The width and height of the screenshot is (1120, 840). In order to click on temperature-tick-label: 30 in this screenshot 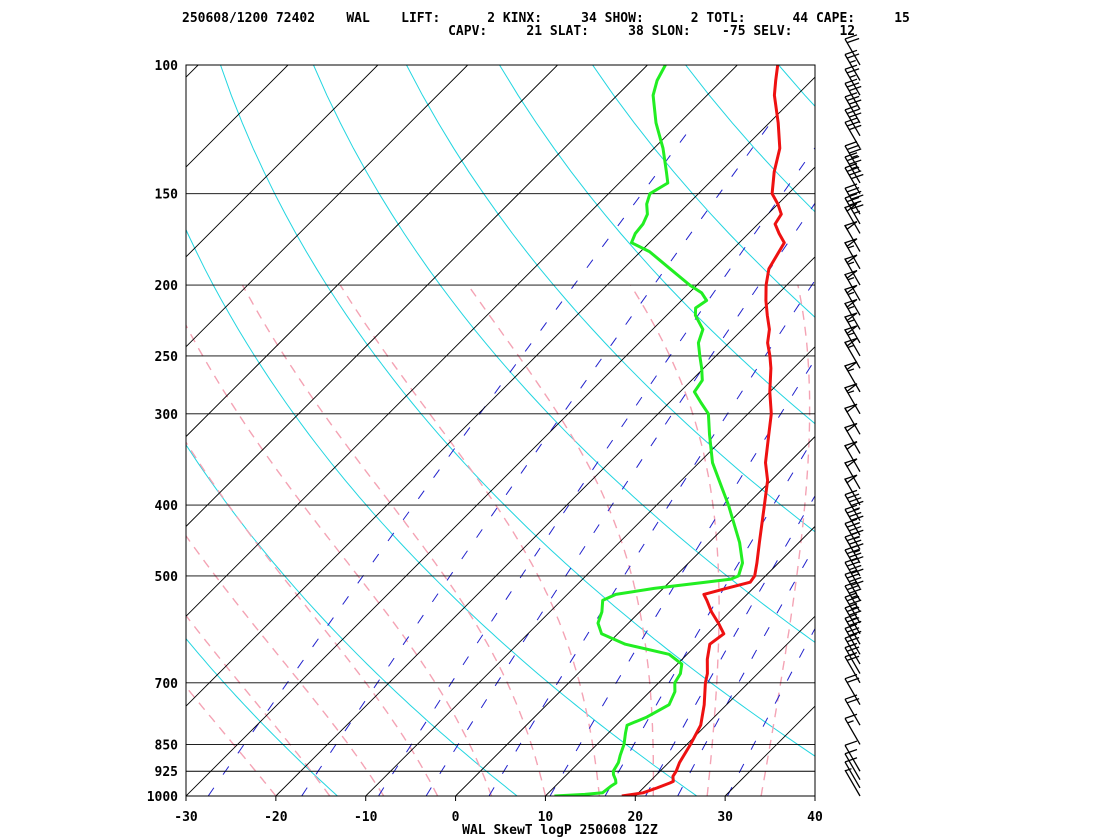, I will do `click(725, 817)`.